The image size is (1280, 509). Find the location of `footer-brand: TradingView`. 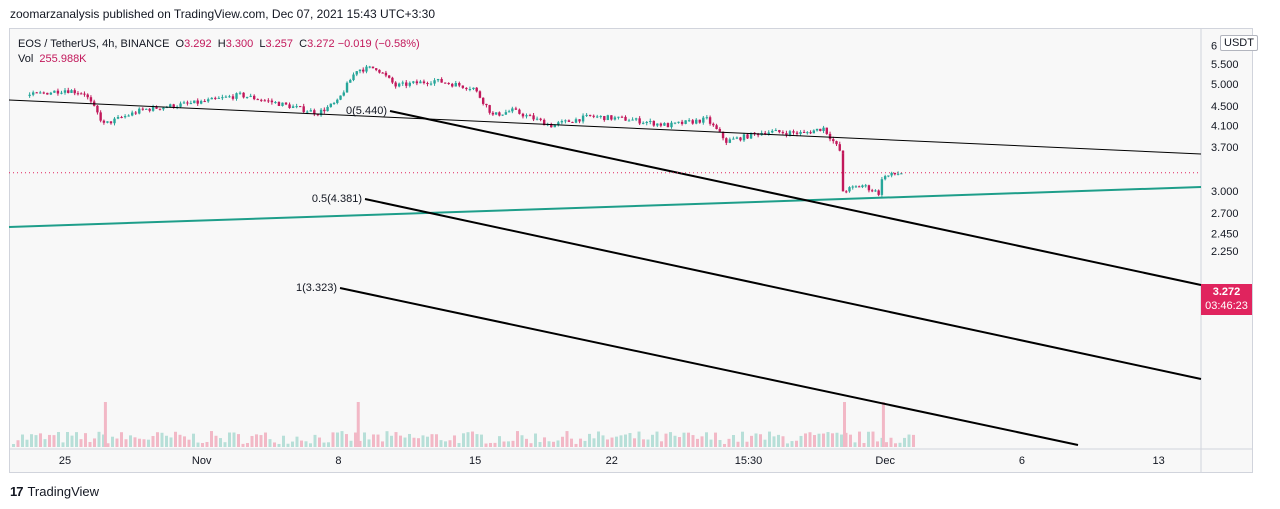

footer-brand: TradingView is located at coordinates (63, 491).